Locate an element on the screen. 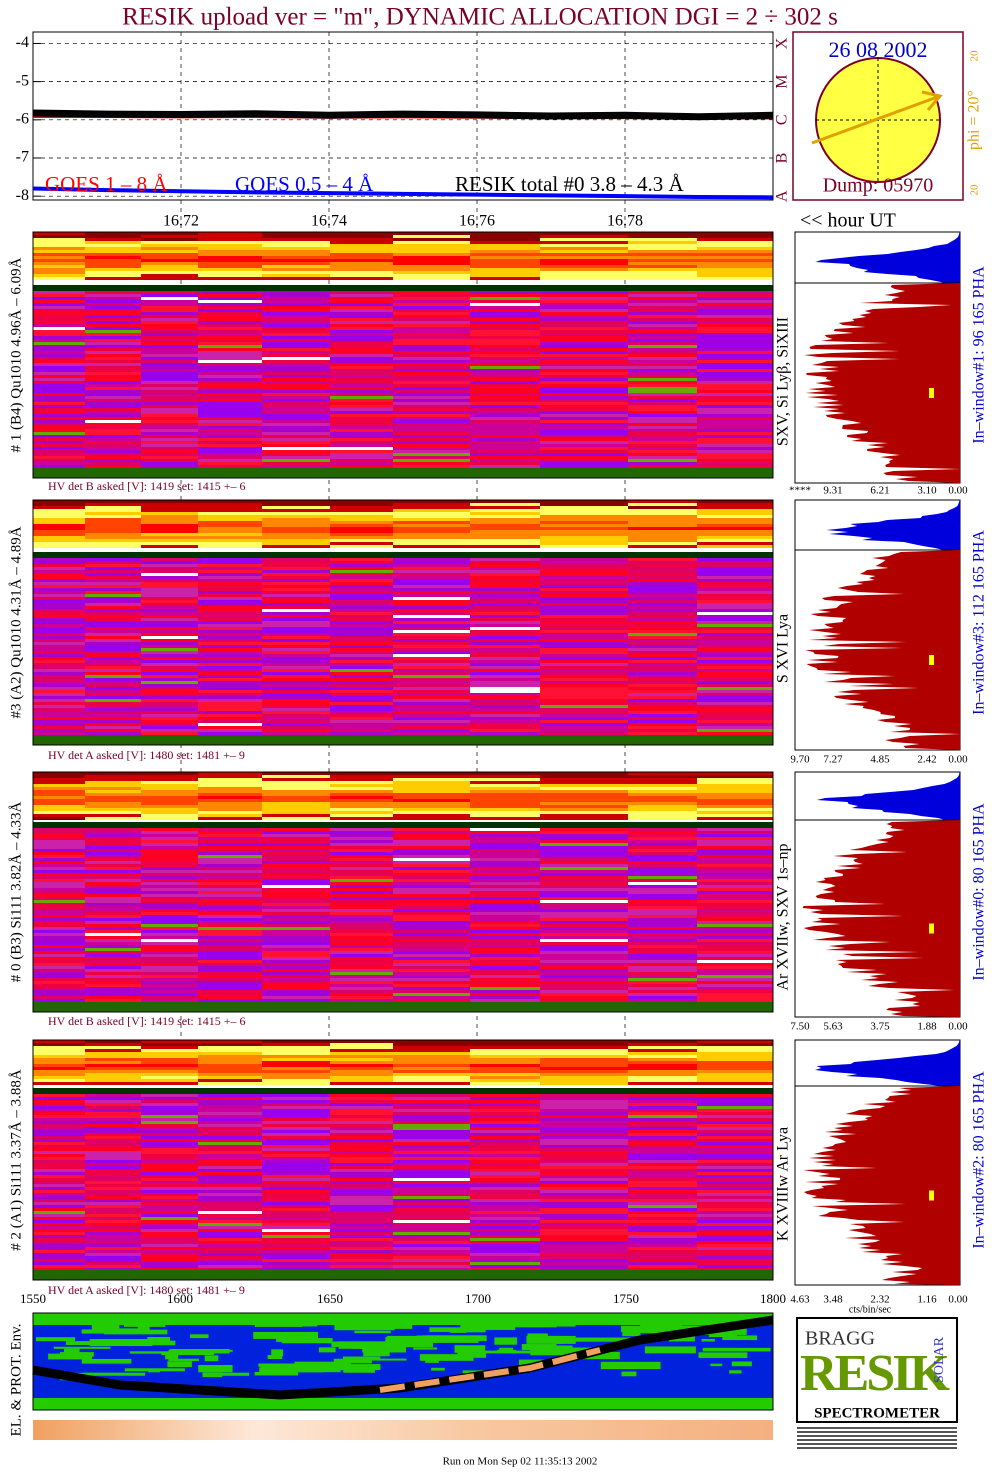  logo-smallprint is located at coordinates (877, 1448).